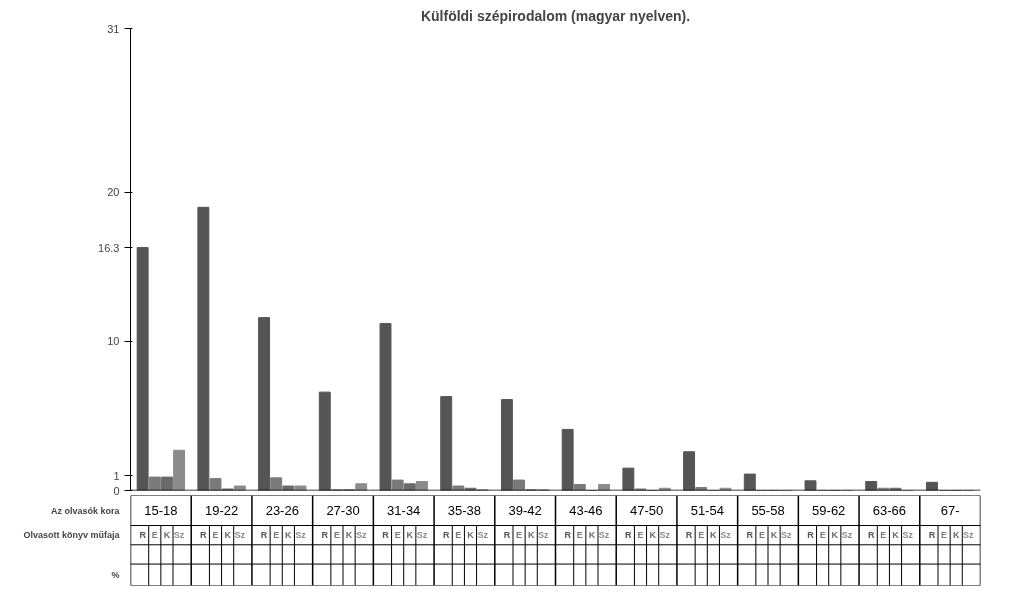 The width and height of the screenshot is (1011, 597). I want to click on x-tick-label: 39-42, so click(525, 510).